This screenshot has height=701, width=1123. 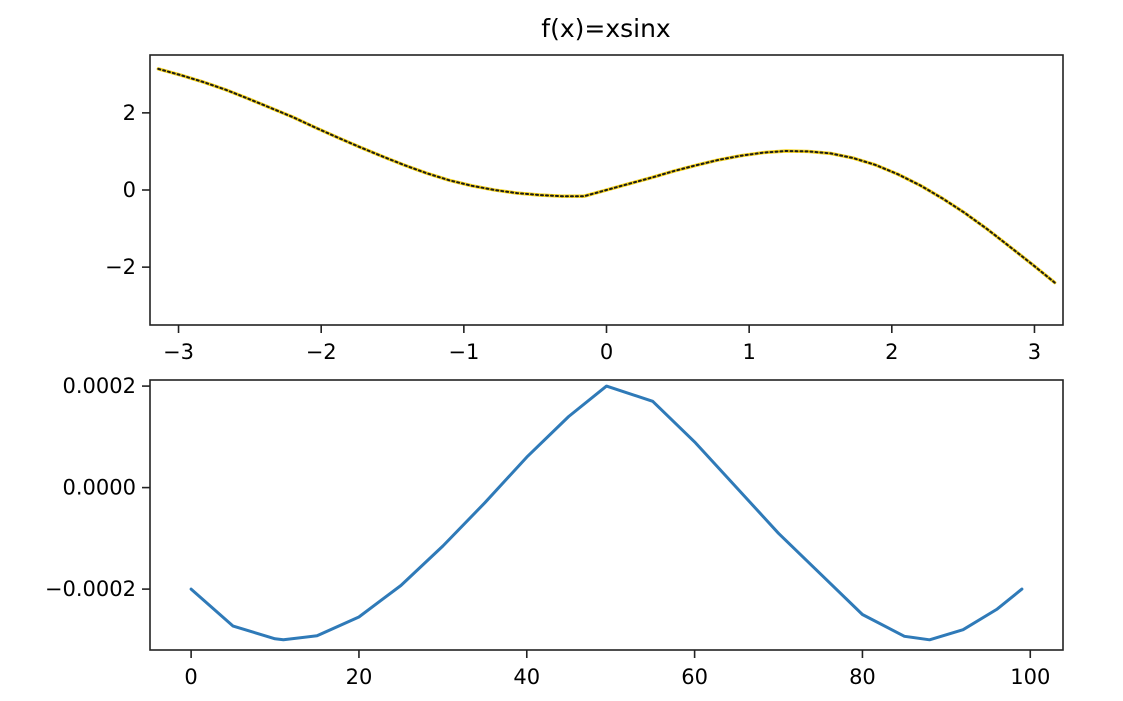 I want to click on top-chart-x-tick-label: 2, so click(x=891, y=352).